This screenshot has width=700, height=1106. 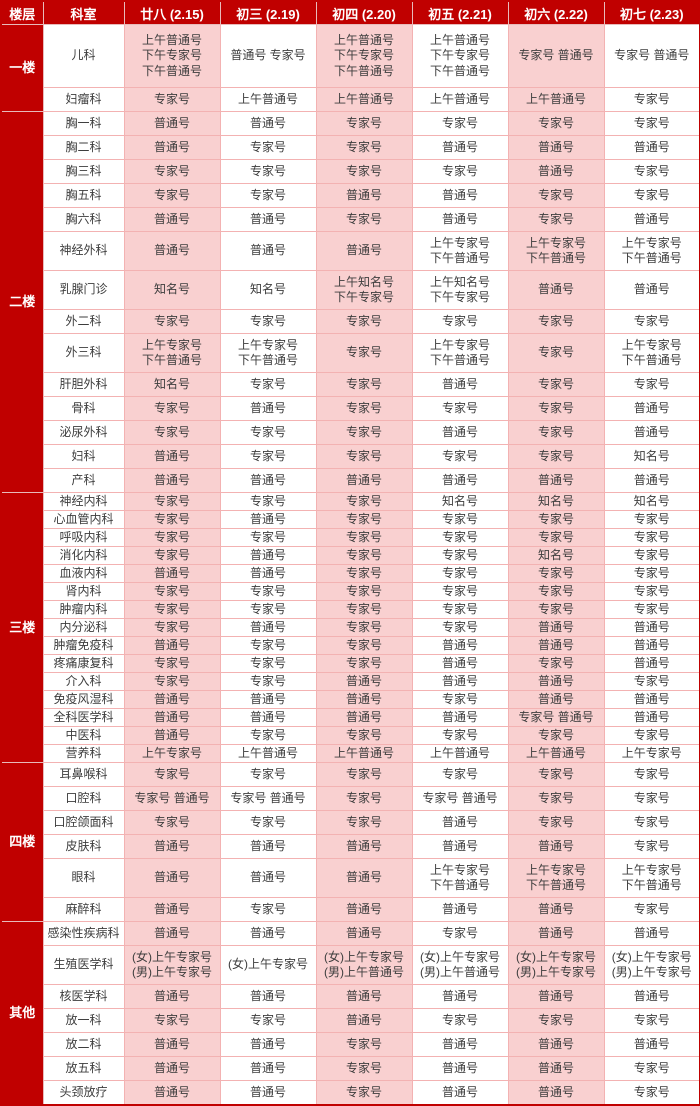 What do you see at coordinates (556, 12) in the screenshot?
I see `column-header: 初六 (2.22)` at bounding box center [556, 12].